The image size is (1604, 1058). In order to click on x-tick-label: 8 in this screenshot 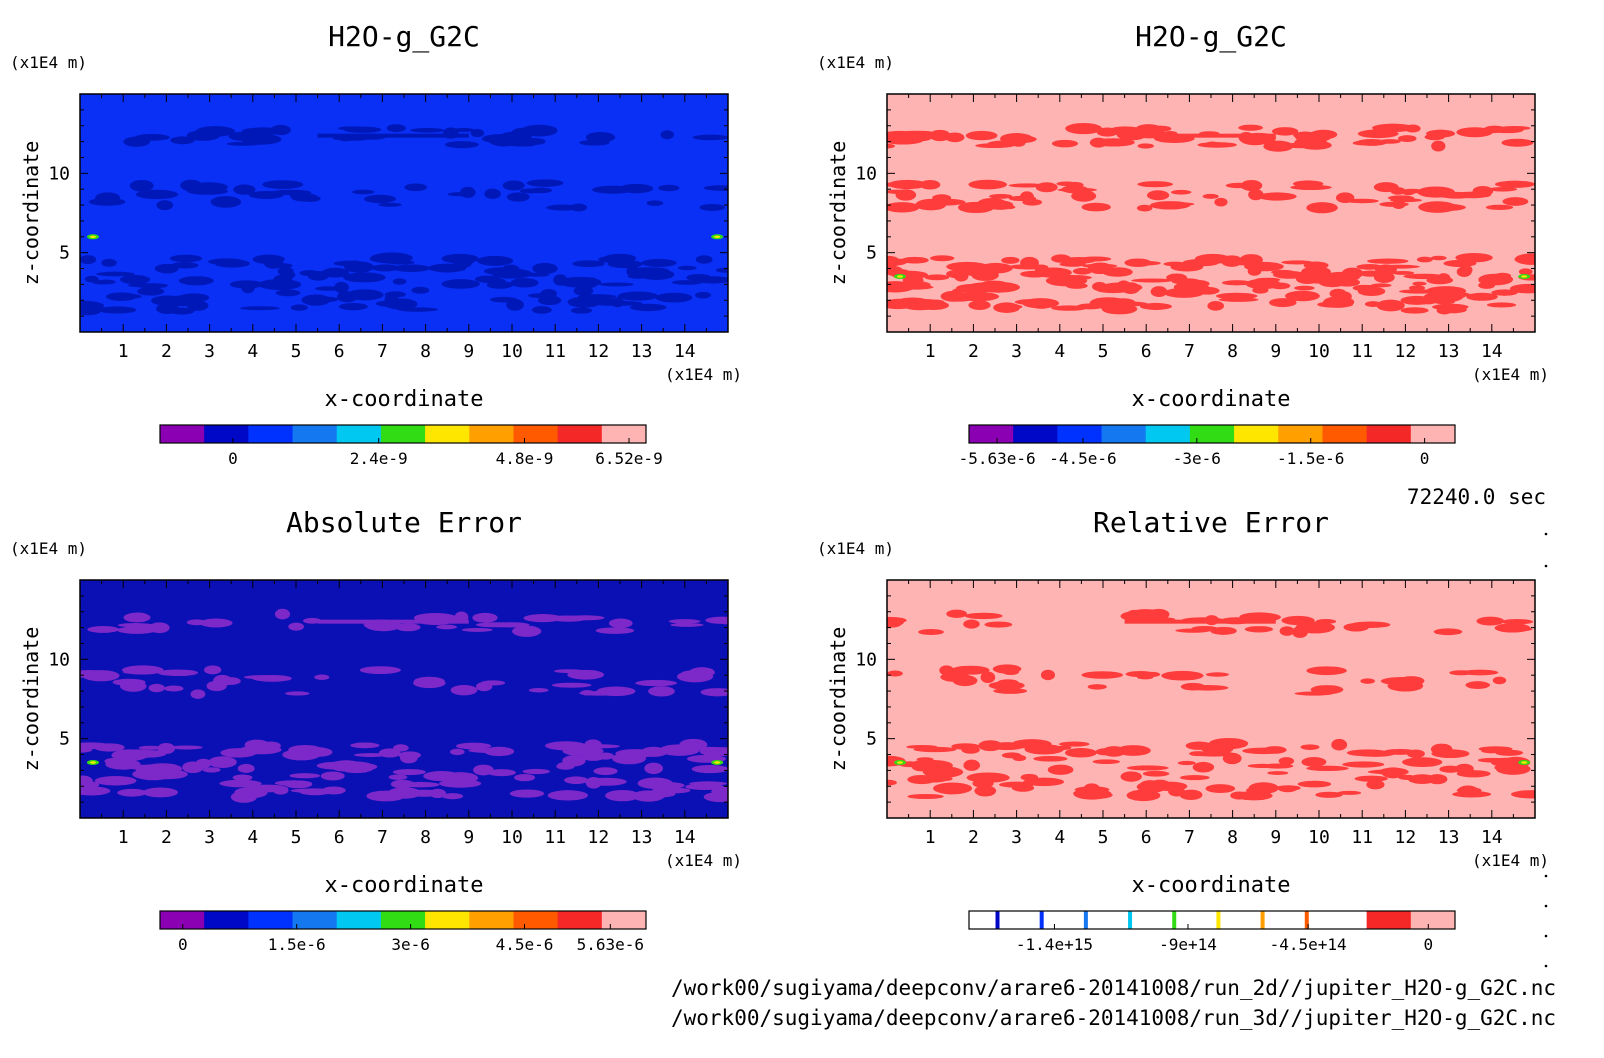, I will do `click(425, 837)`.